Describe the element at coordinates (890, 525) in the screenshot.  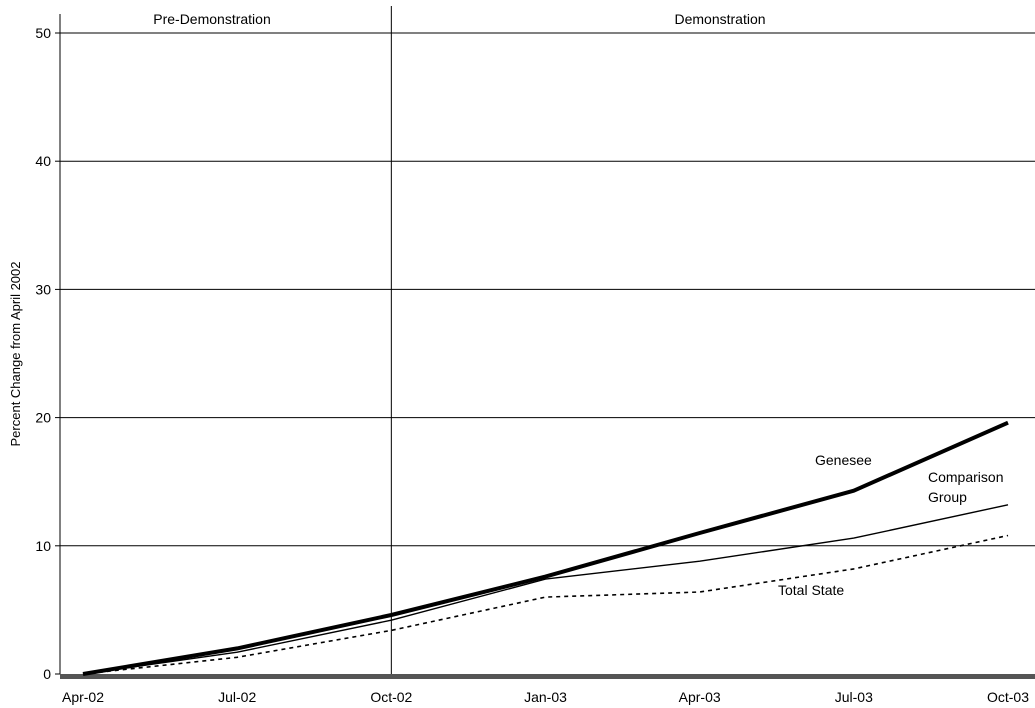
I see `series-labels: Genesee Comparison Group Total State` at that location.